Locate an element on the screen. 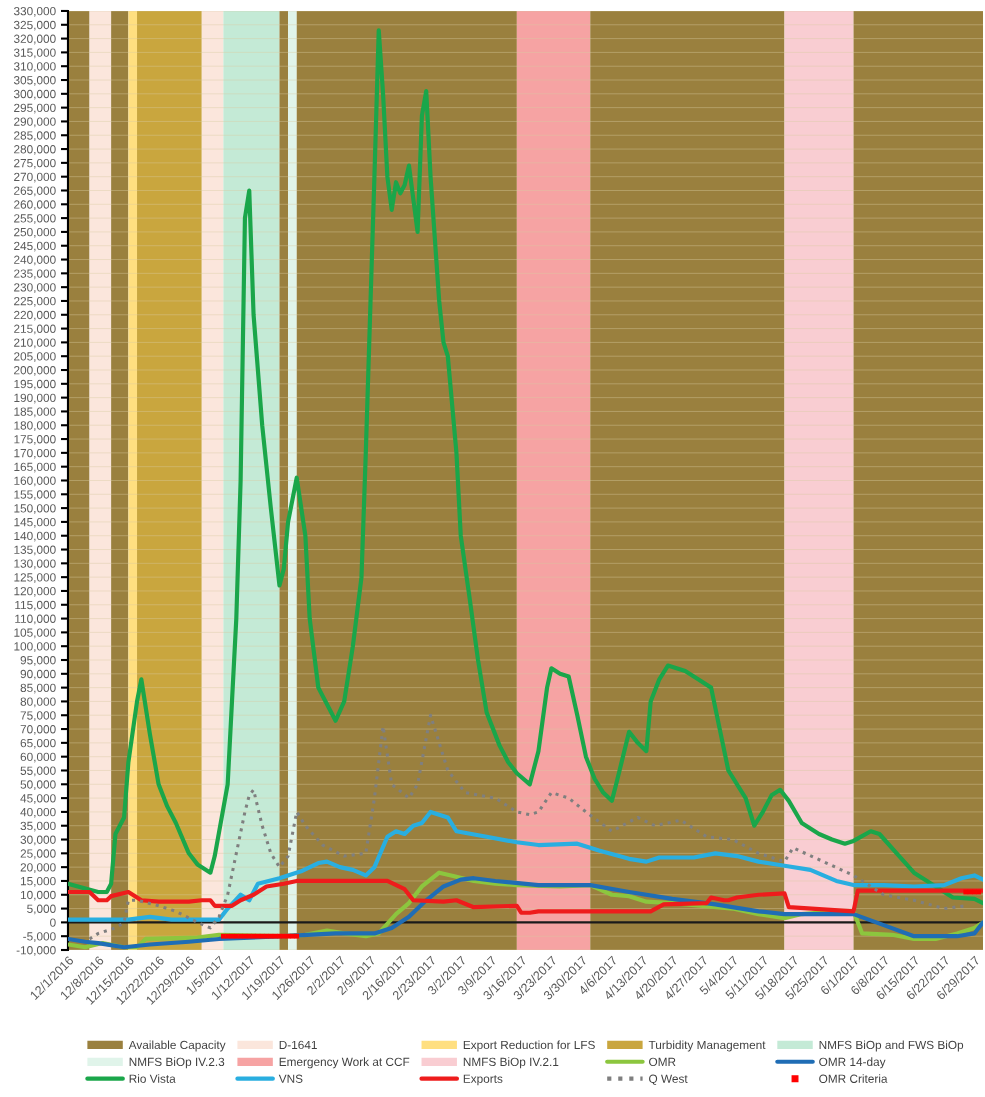  y-tick-label: 250,000 is located at coordinates (35, 232).